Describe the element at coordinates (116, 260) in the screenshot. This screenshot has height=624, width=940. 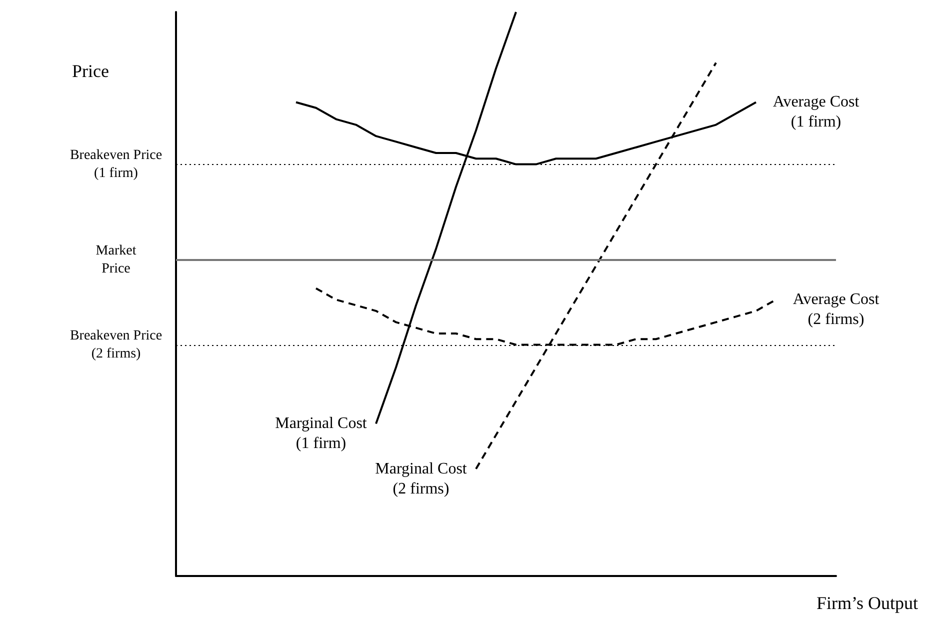
I see `ref-line-label: Market Price` at that location.